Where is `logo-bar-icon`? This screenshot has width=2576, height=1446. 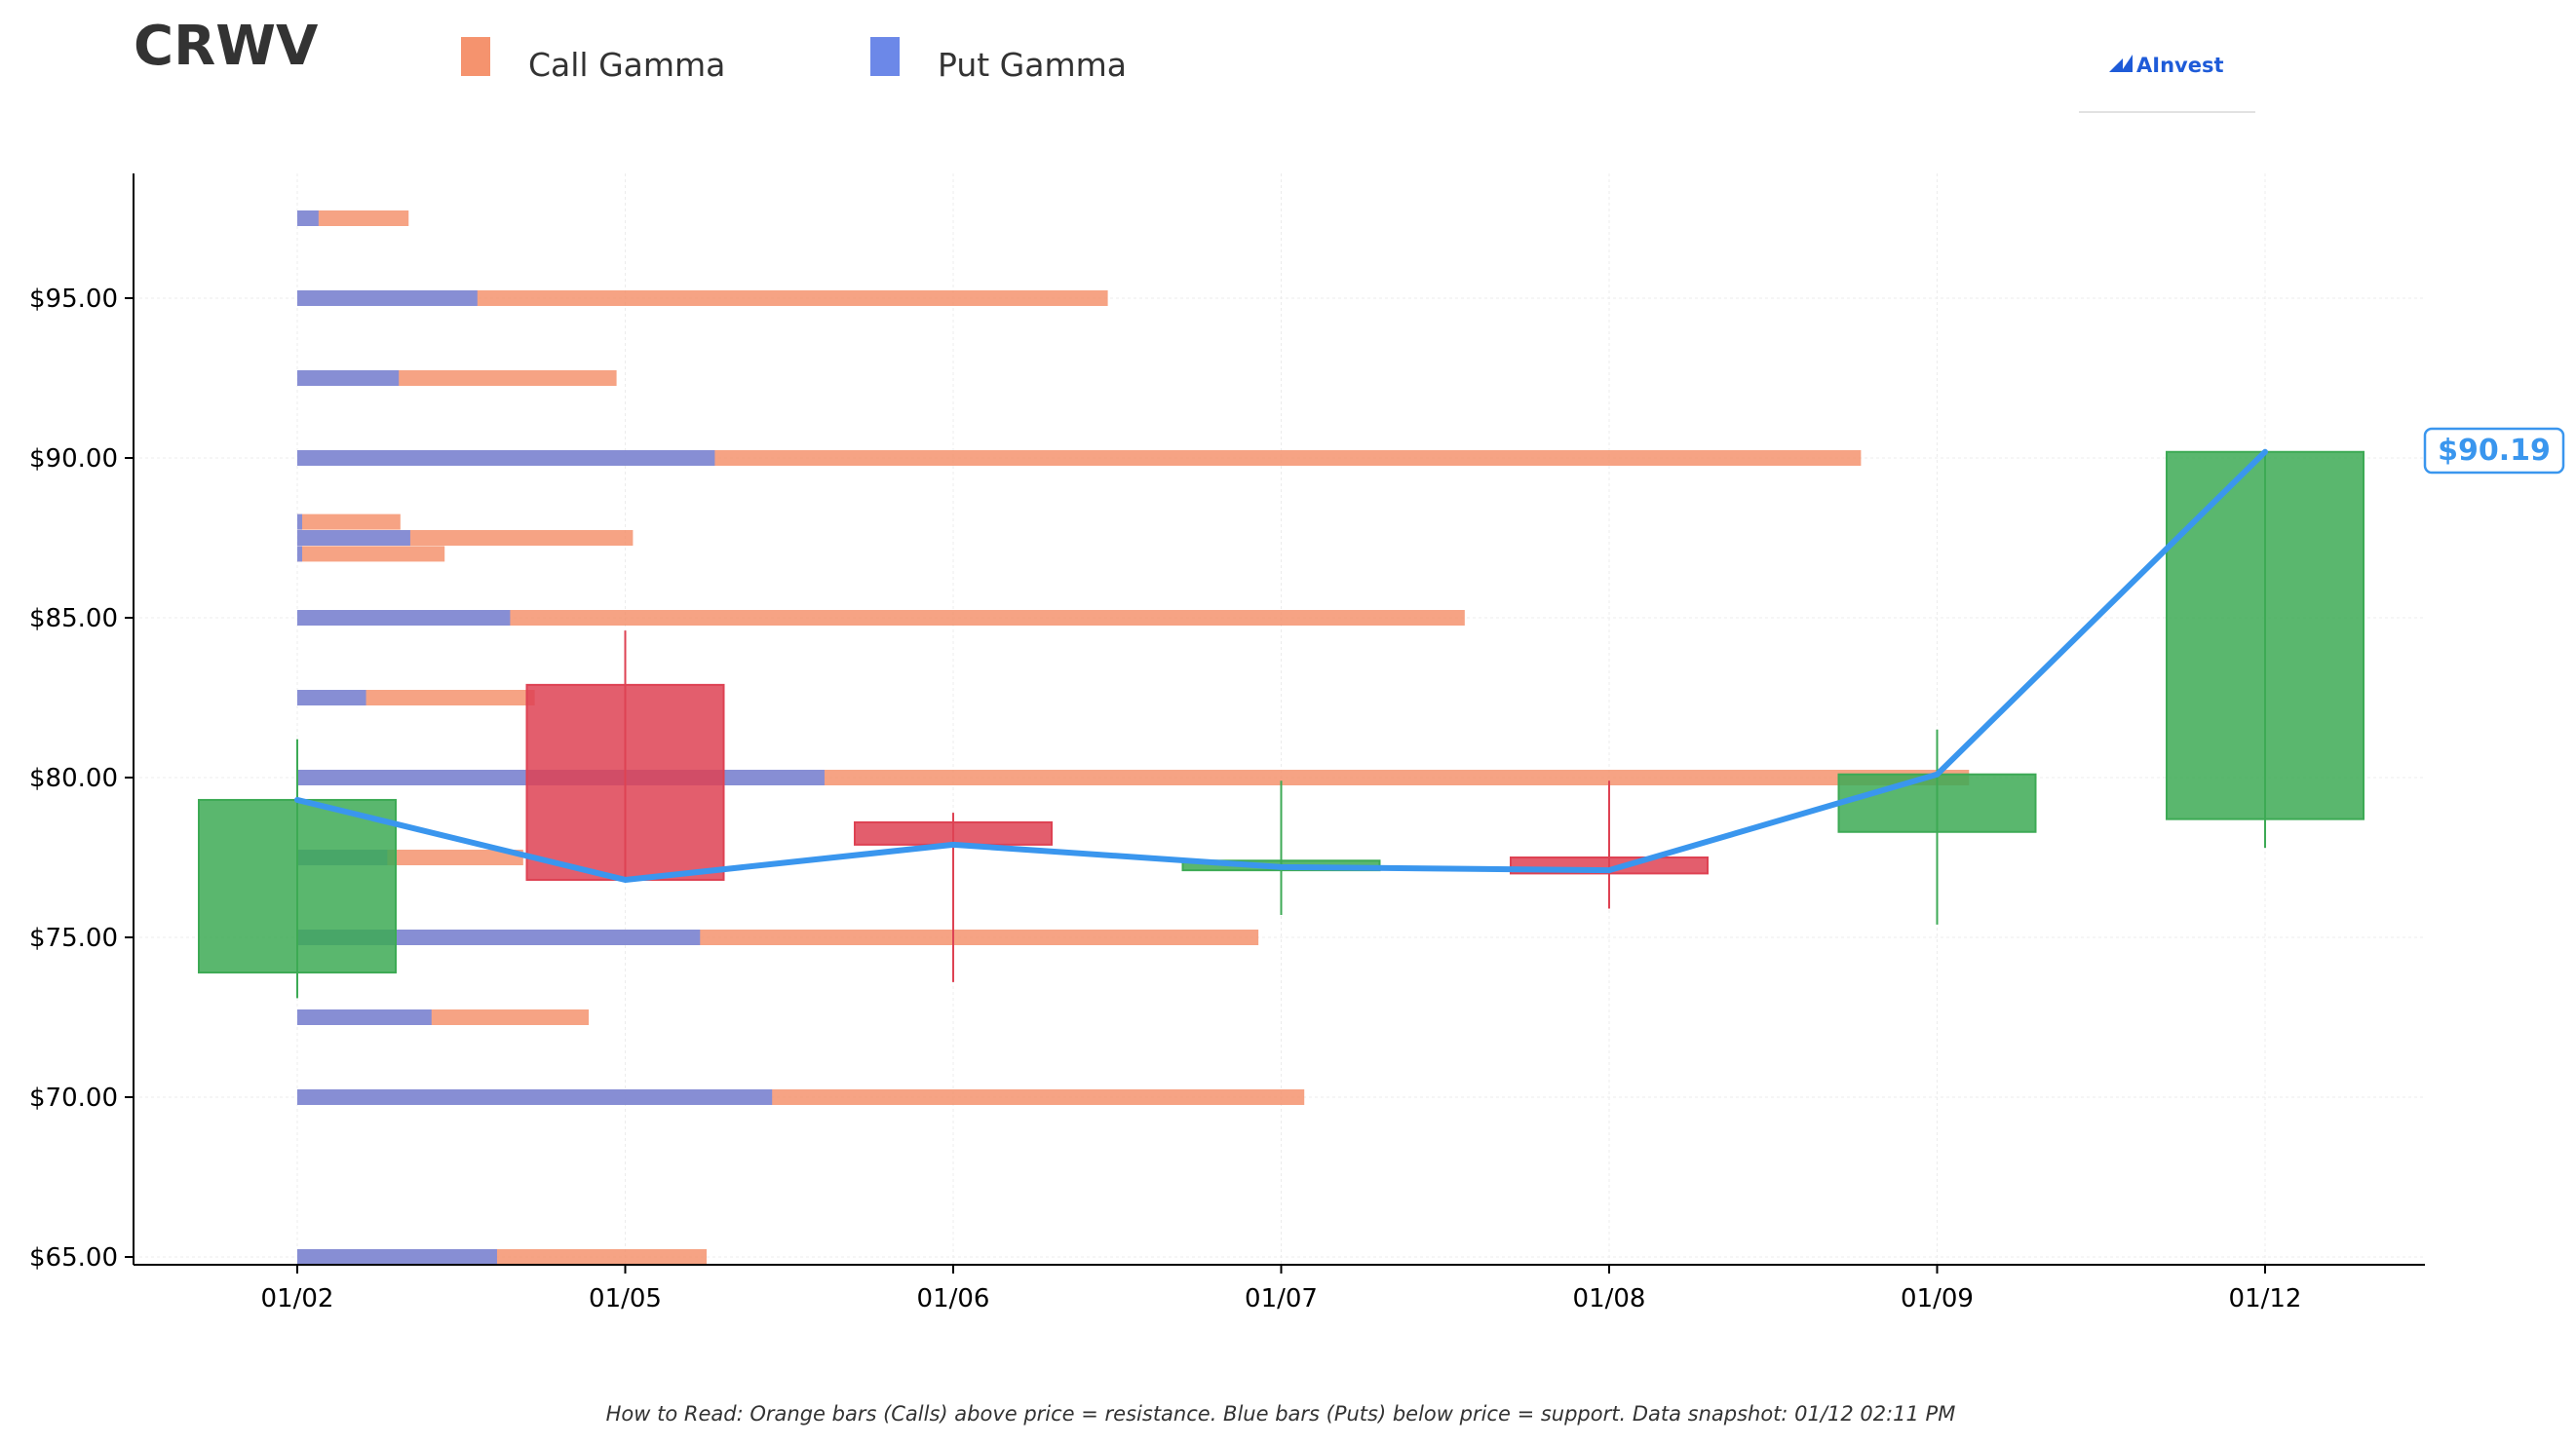 logo-bar-icon is located at coordinates (2127, 63).